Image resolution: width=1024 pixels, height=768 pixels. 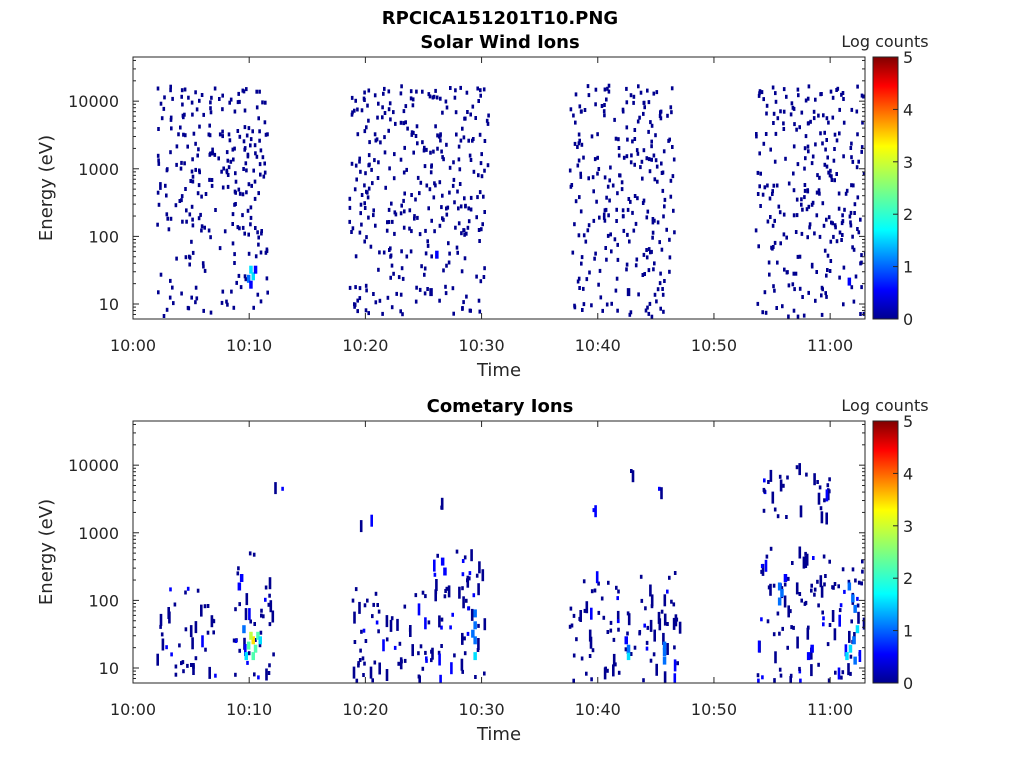 I want to click on x-tick-label: 10:00, so click(x=133, y=345).